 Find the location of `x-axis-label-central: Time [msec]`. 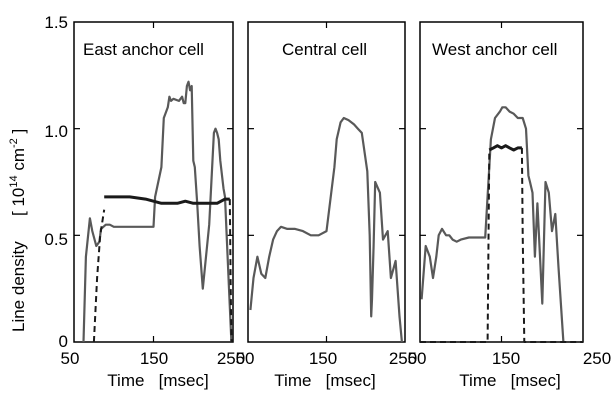

x-axis-label-central: Time [msec] is located at coordinates (324, 380).